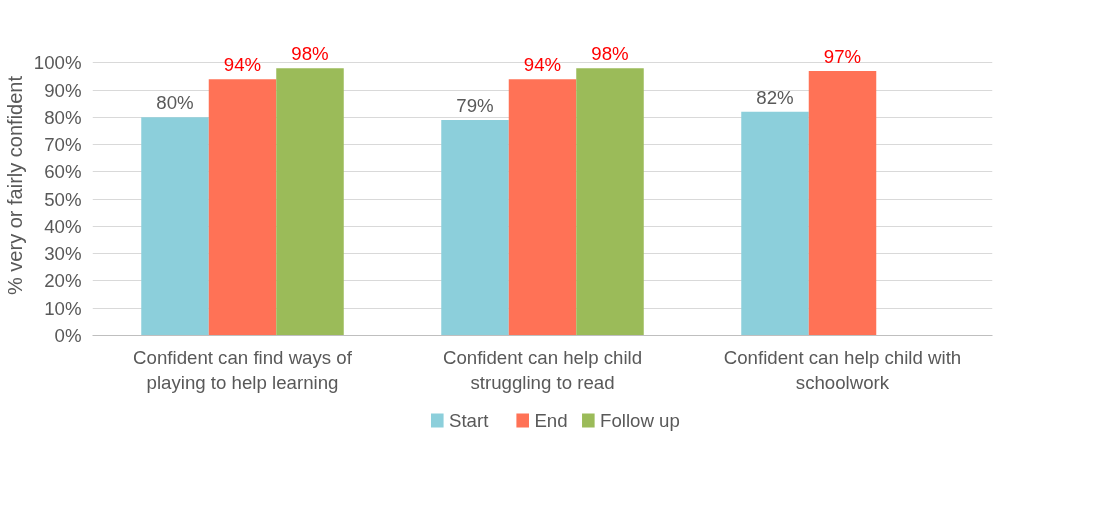 The height and width of the screenshot is (514, 1096). Describe the element at coordinates (63, 199) in the screenshot. I see `y-tick-label: 50%` at that location.